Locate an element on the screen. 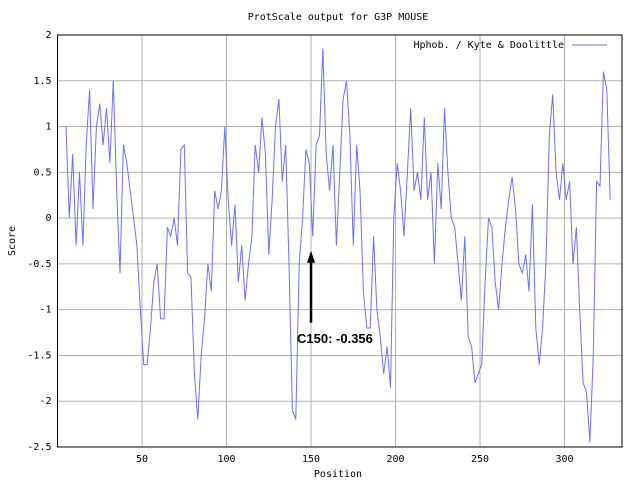  x-tick-label: 100 is located at coordinates (226, 459).